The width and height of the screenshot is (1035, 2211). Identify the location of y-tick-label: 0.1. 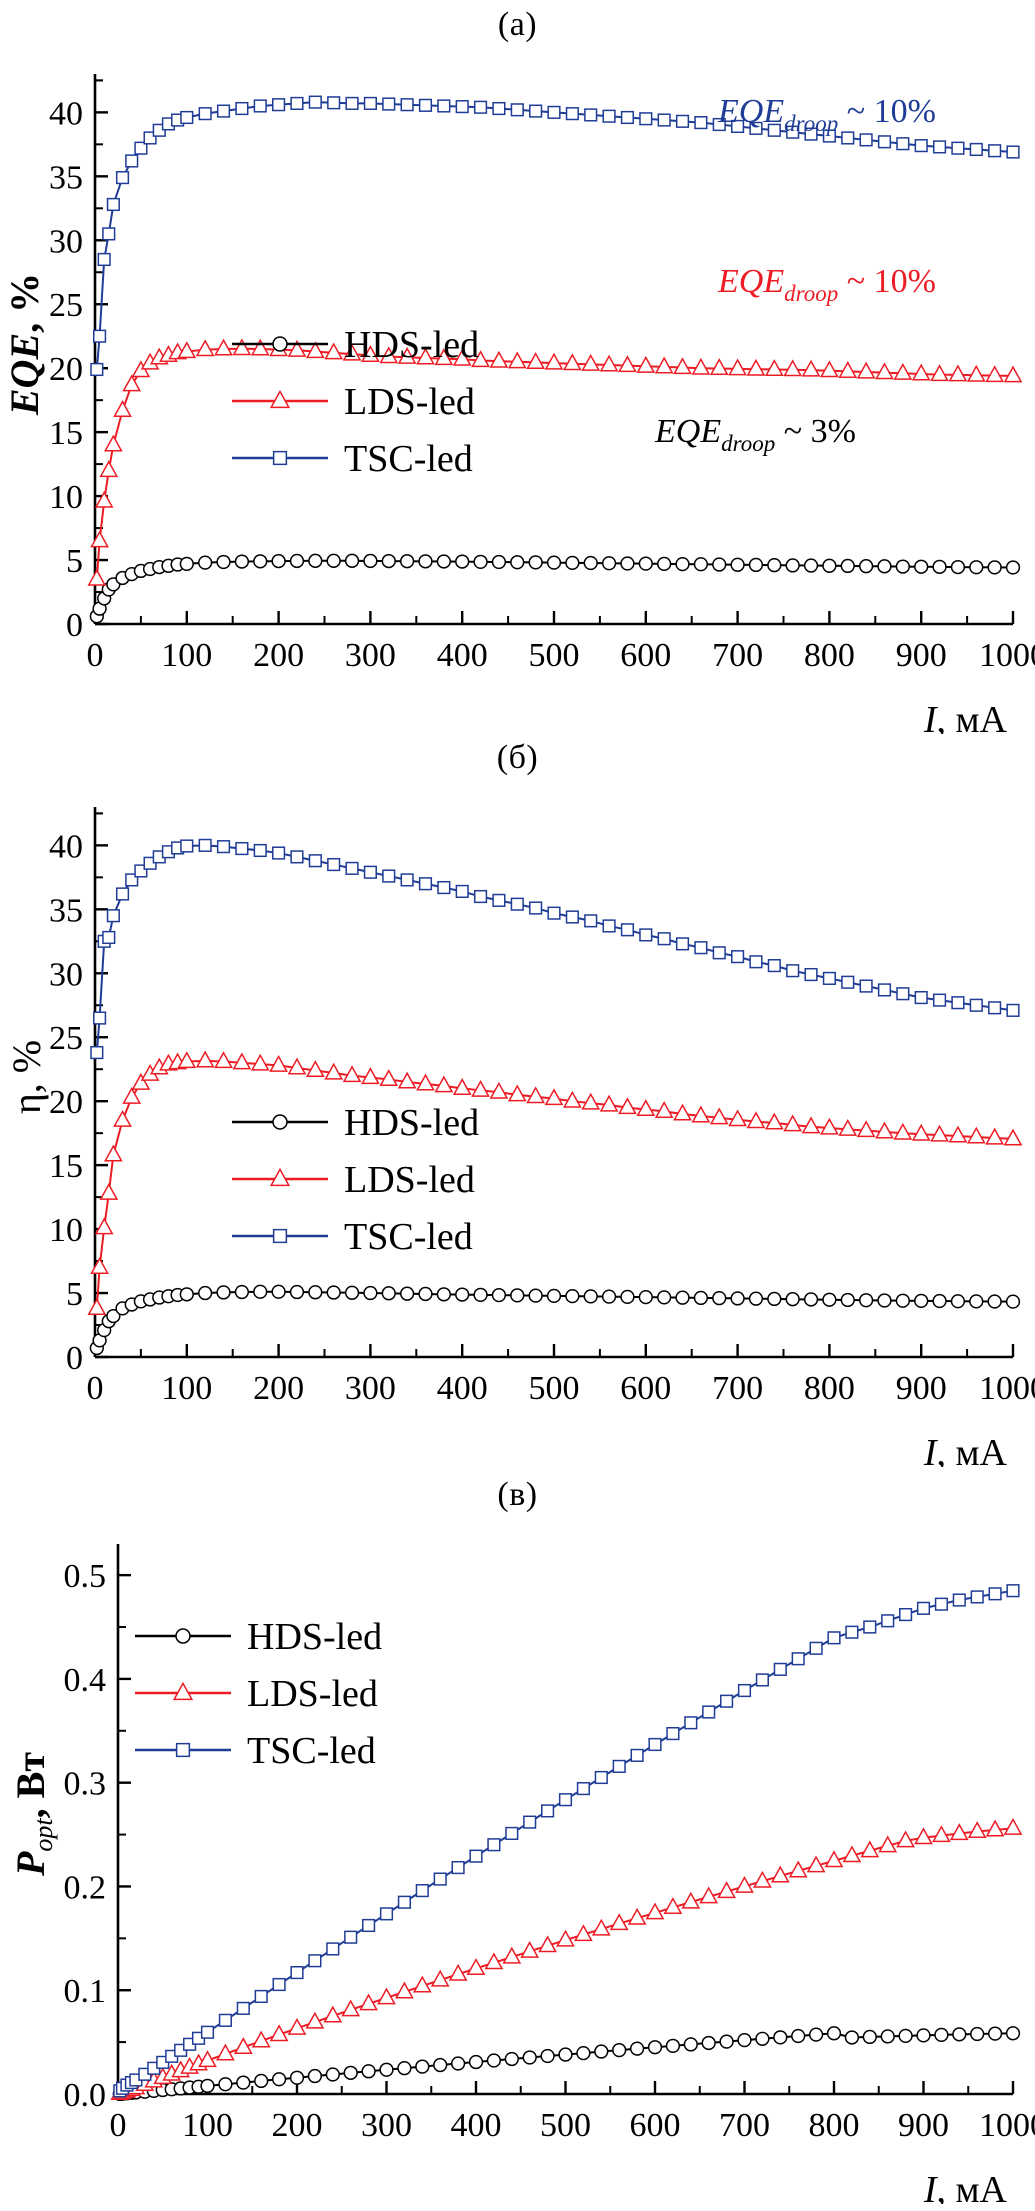
(85, 1991).